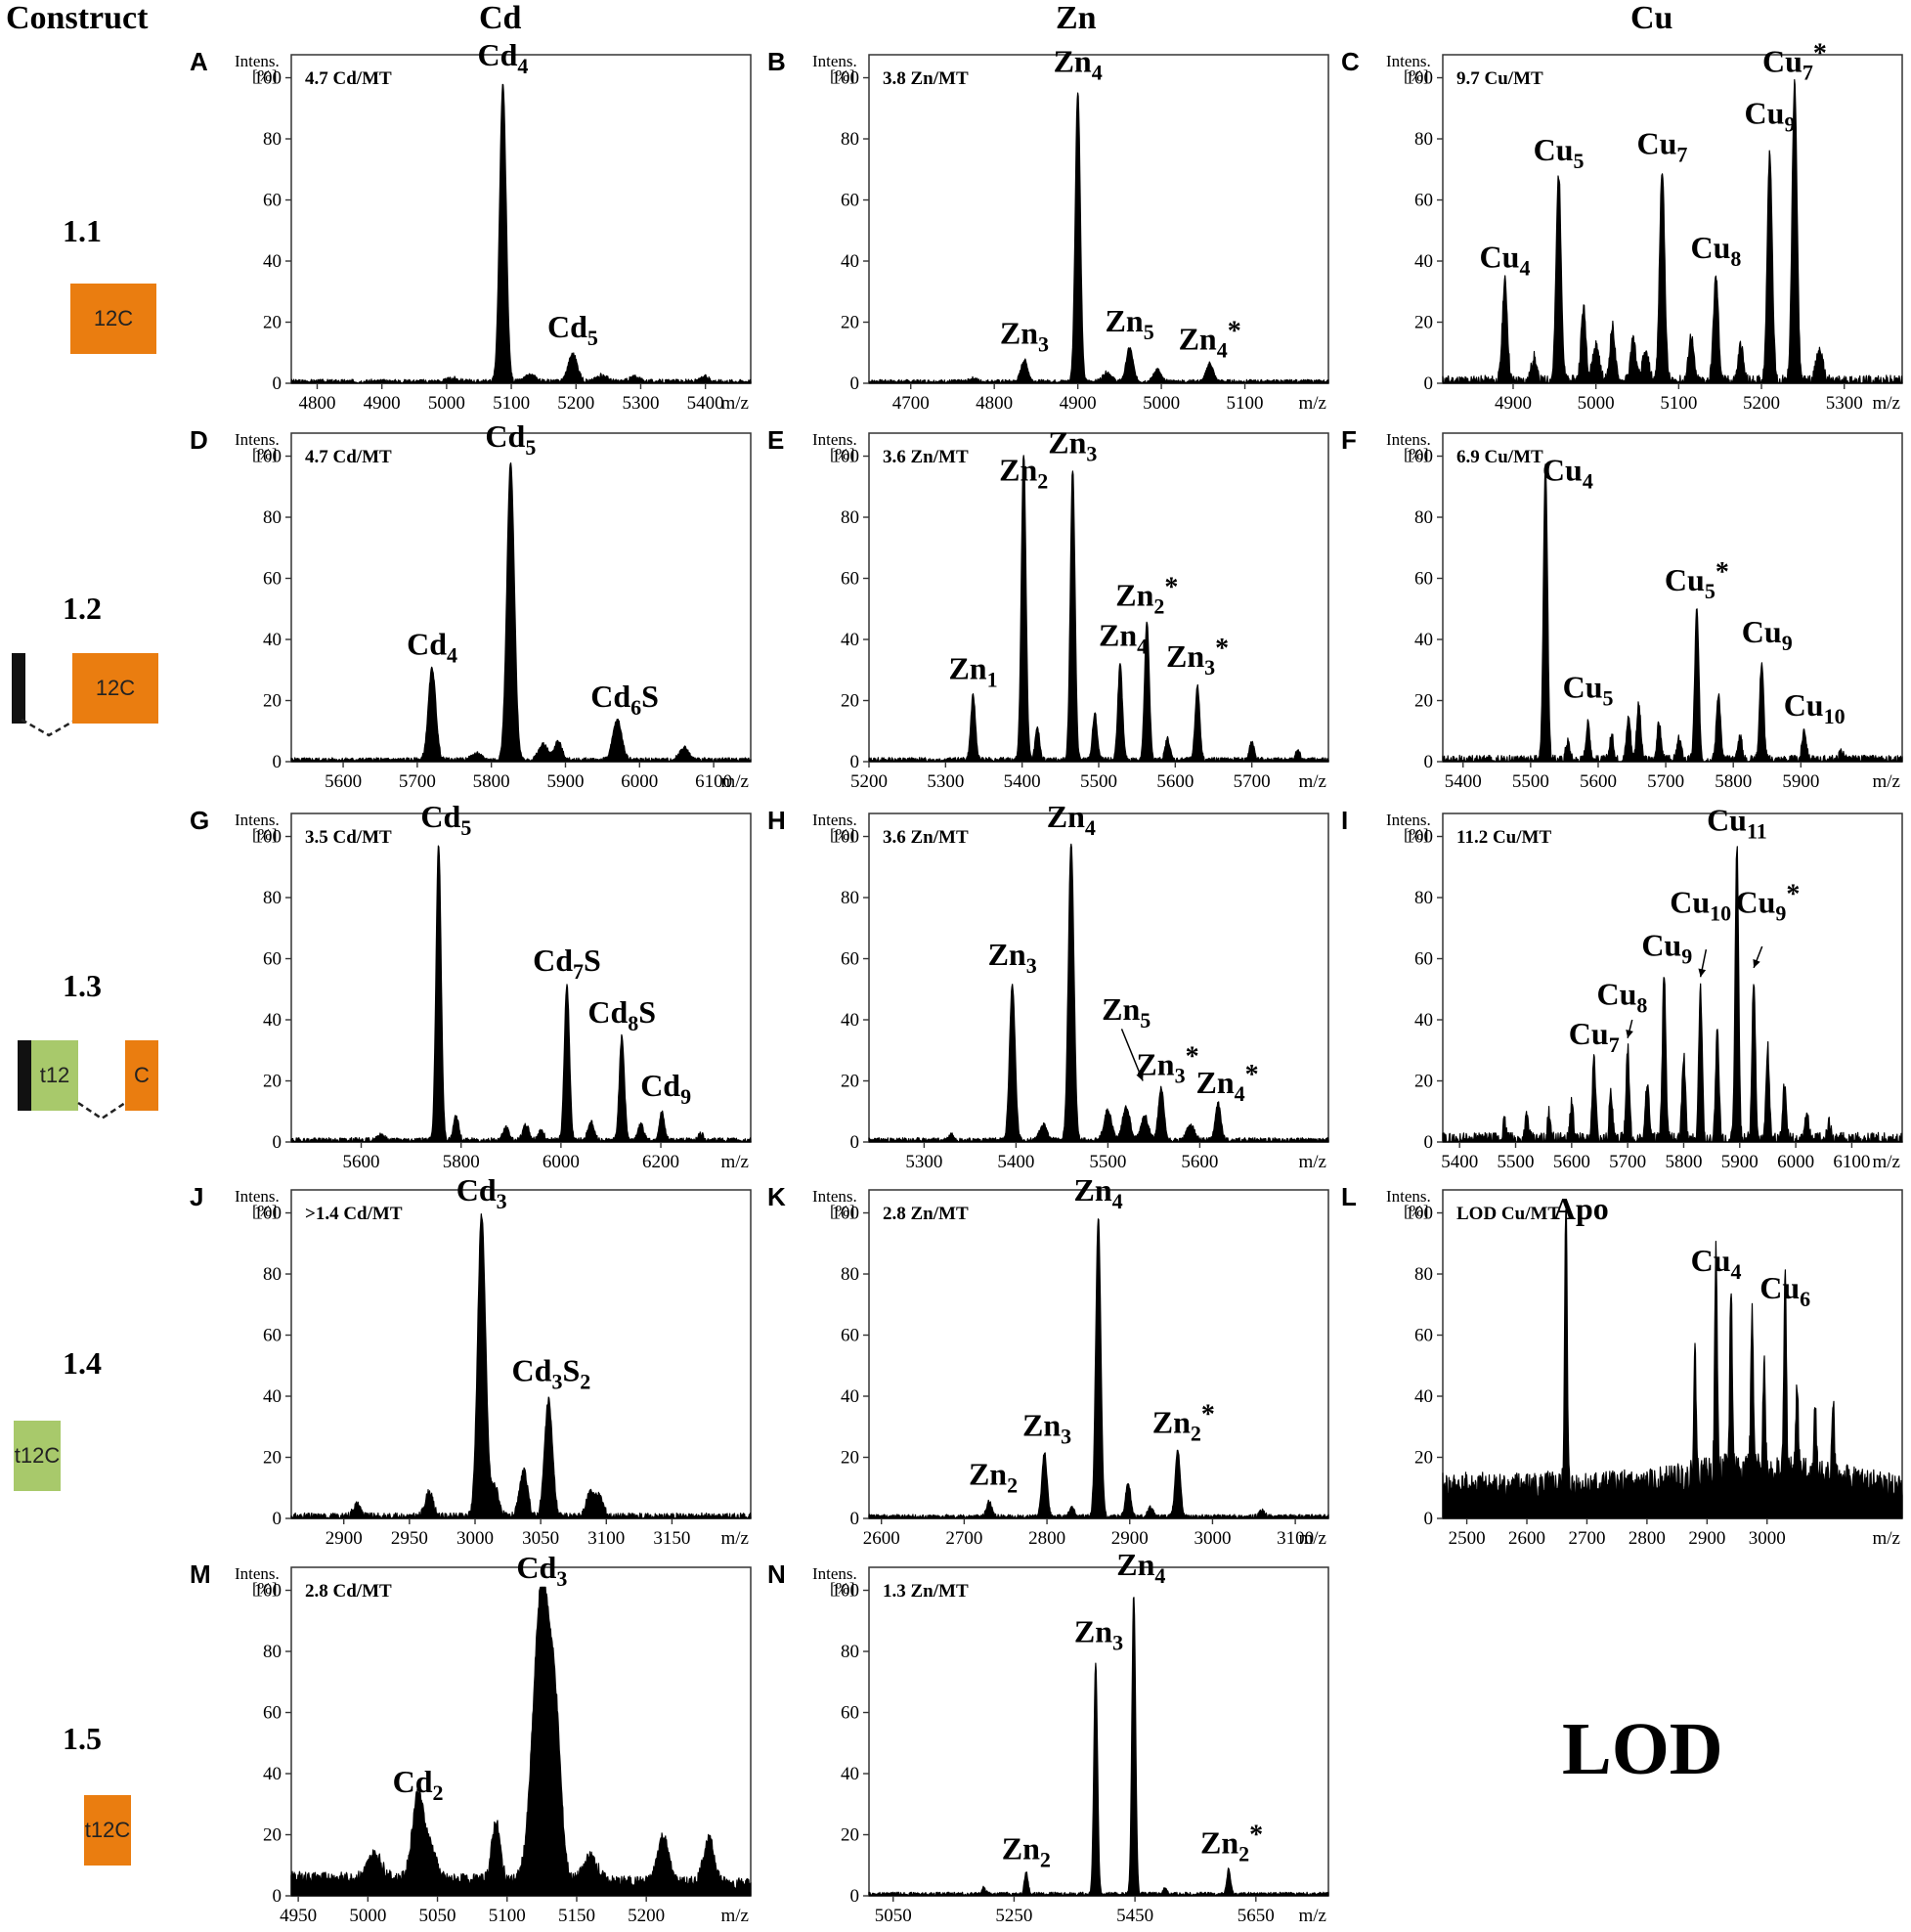 This screenshot has height=1932, width=1911. What do you see at coordinates (923, 1162) in the screenshot?
I see `x-tick-label: 5300` at bounding box center [923, 1162].